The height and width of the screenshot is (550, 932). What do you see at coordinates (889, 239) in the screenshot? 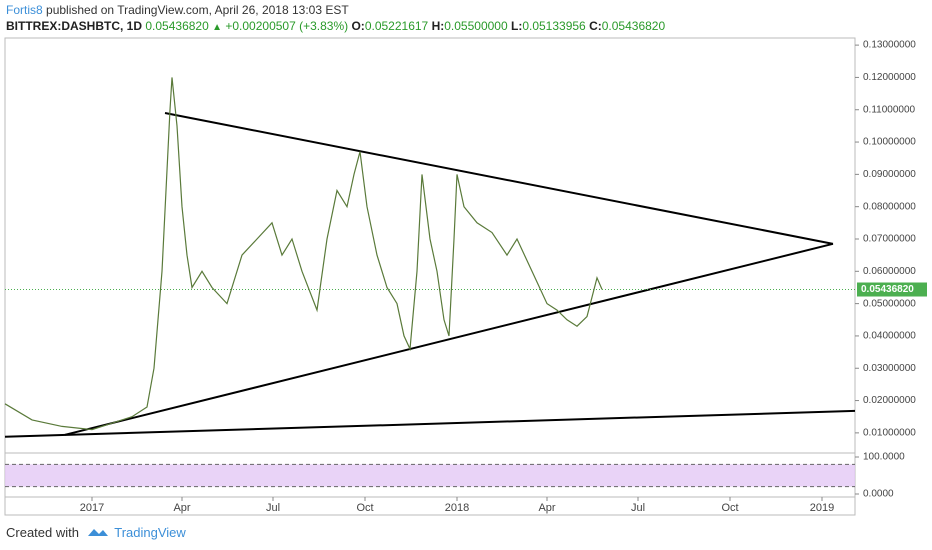
I see `y-tick-label: 0.07000000` at bounding box center [889, 239].